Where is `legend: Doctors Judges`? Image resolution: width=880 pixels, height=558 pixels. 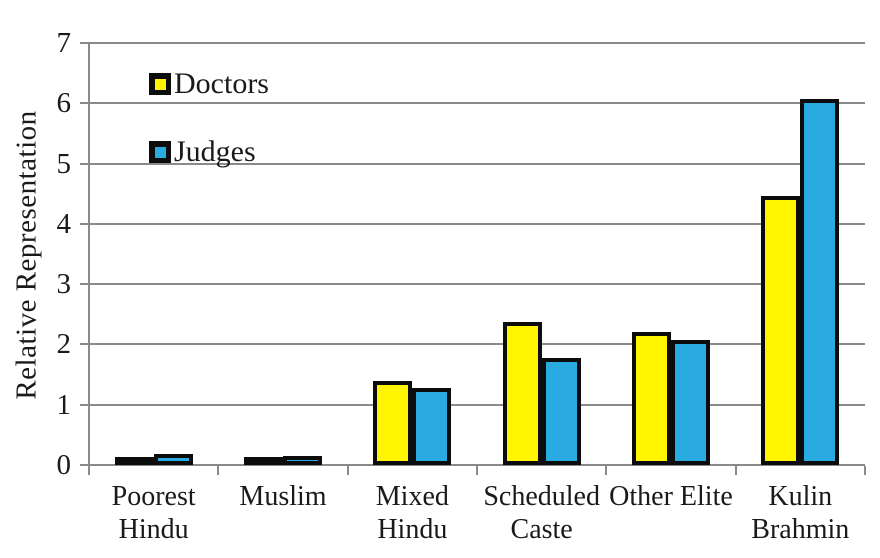
legend: Doctors Judges is located at coordinates (209, 137).